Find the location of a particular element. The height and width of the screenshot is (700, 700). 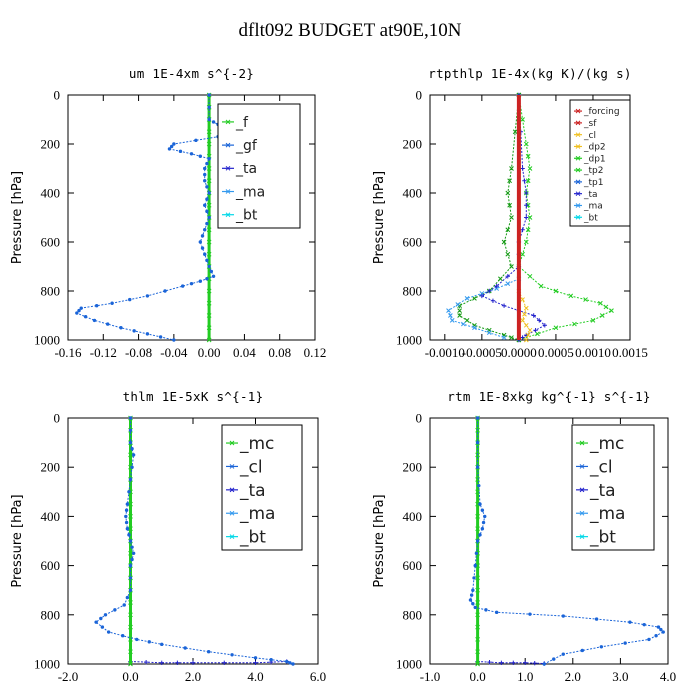

x-tick-label: 0.08 is located at coordinates (279, 352).